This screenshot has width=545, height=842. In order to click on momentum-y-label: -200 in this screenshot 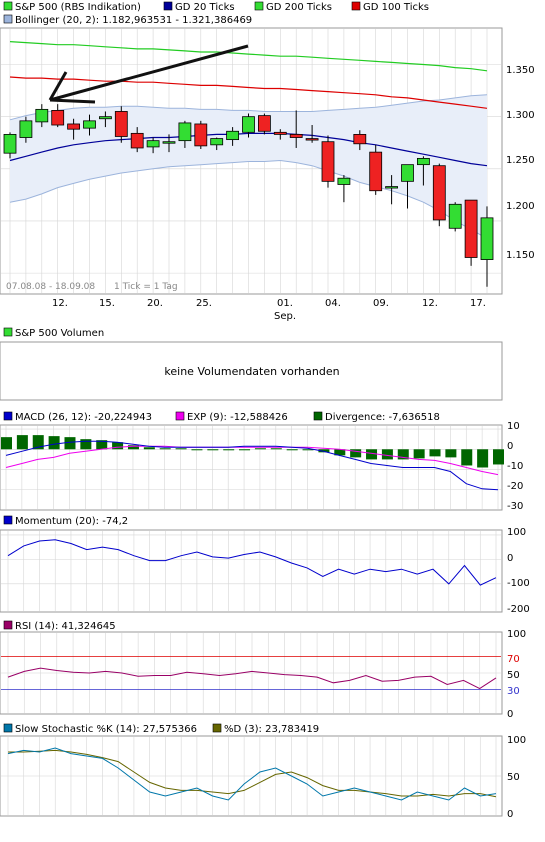, I will do `click(518, 609)`.